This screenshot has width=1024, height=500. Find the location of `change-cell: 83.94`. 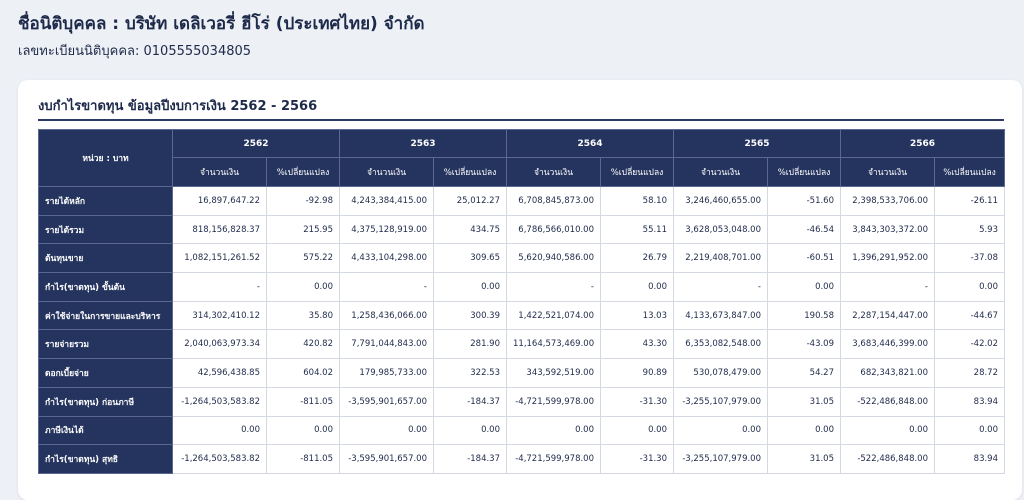

change-cell: 83.94 is located at coordinates (969, 459).